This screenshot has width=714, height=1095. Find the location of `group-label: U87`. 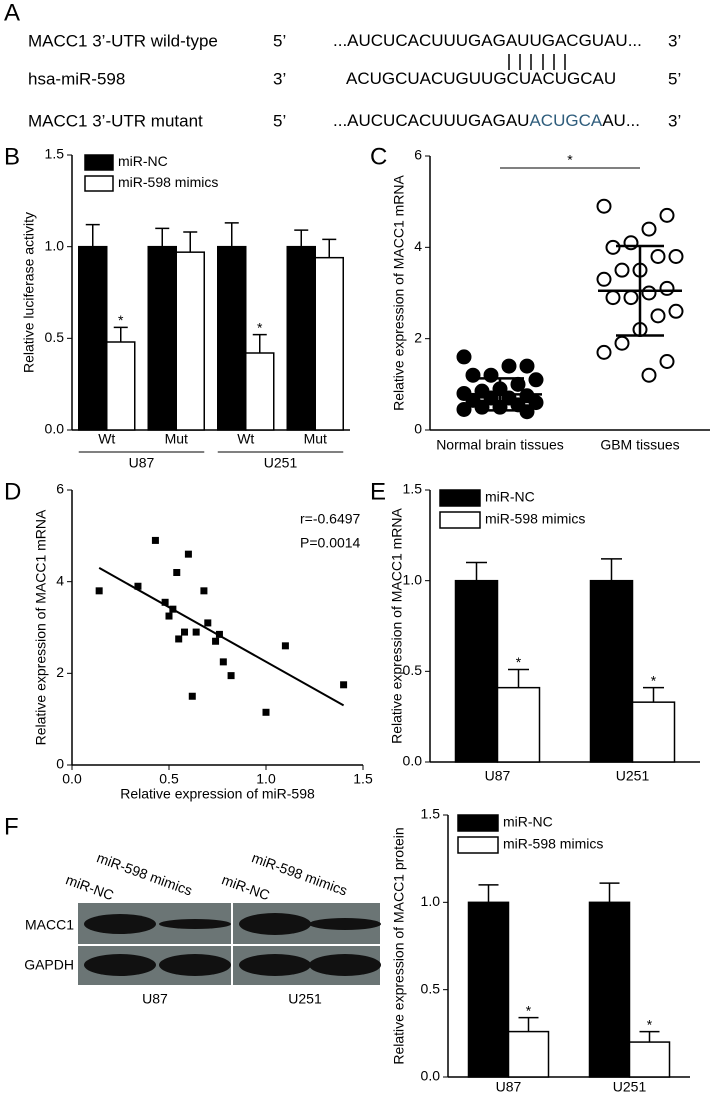

group-label: U87 is located at coordinates (155, 999).